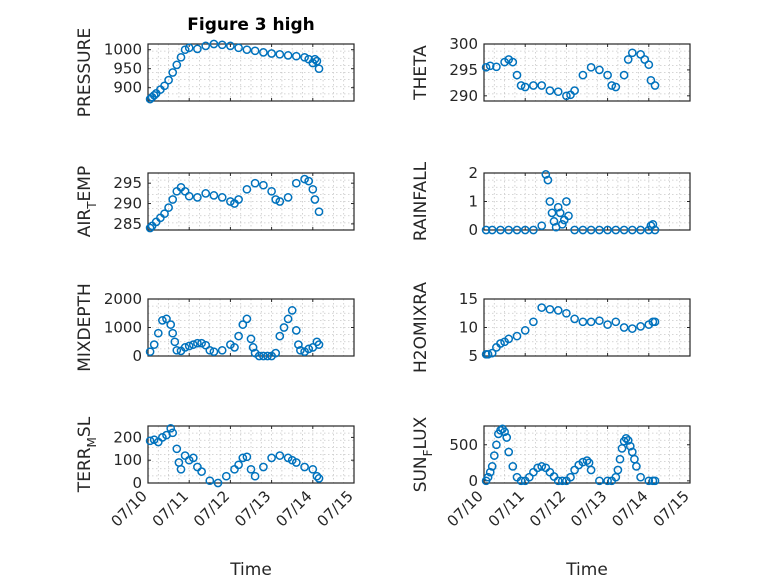  What do you see at coordinates (473, 202) in the screenshot?
I see `y-tick-label: 1` at bounding box center [473, 202].